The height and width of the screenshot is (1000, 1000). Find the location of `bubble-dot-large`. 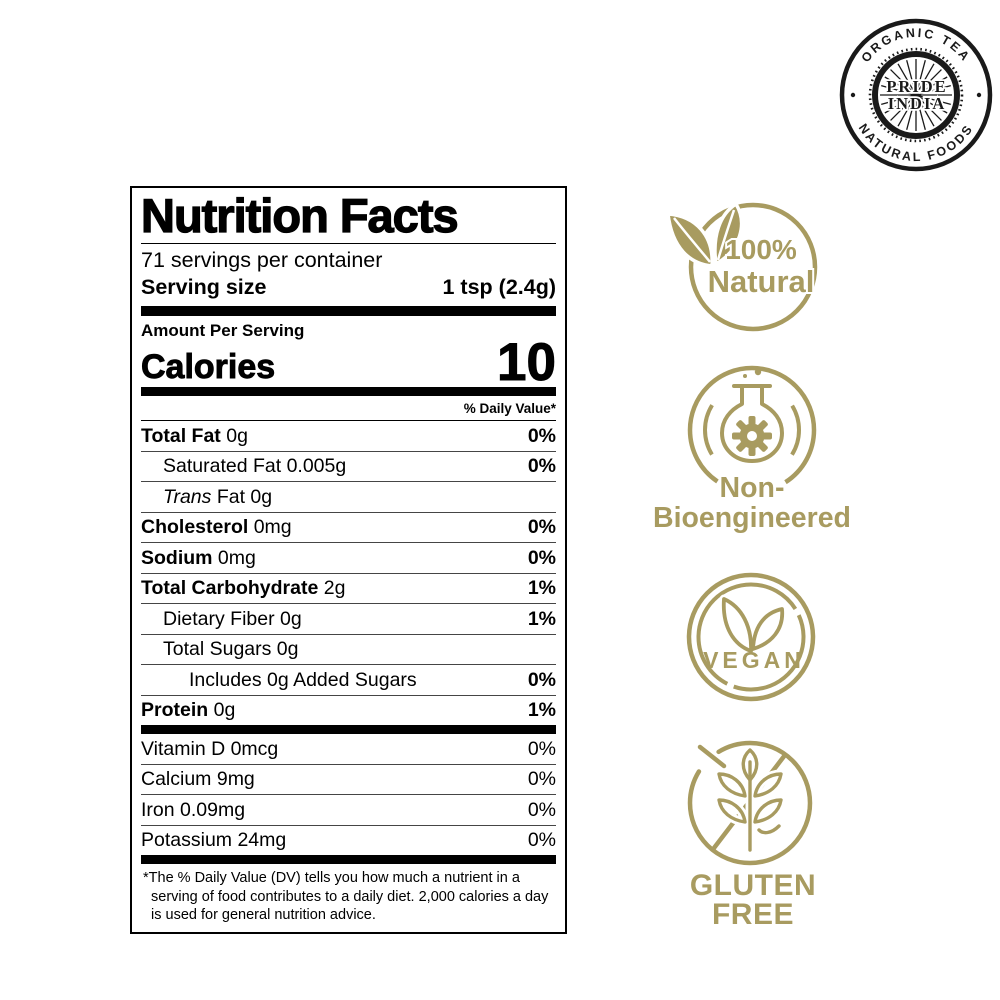

bubble-dot-large is located at coordinates (758, 372).